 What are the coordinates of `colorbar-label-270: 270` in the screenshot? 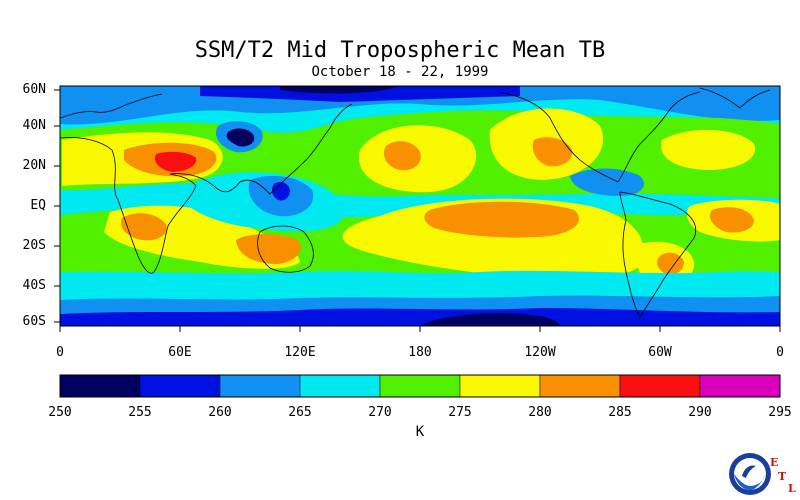 It's located at (380, 412).